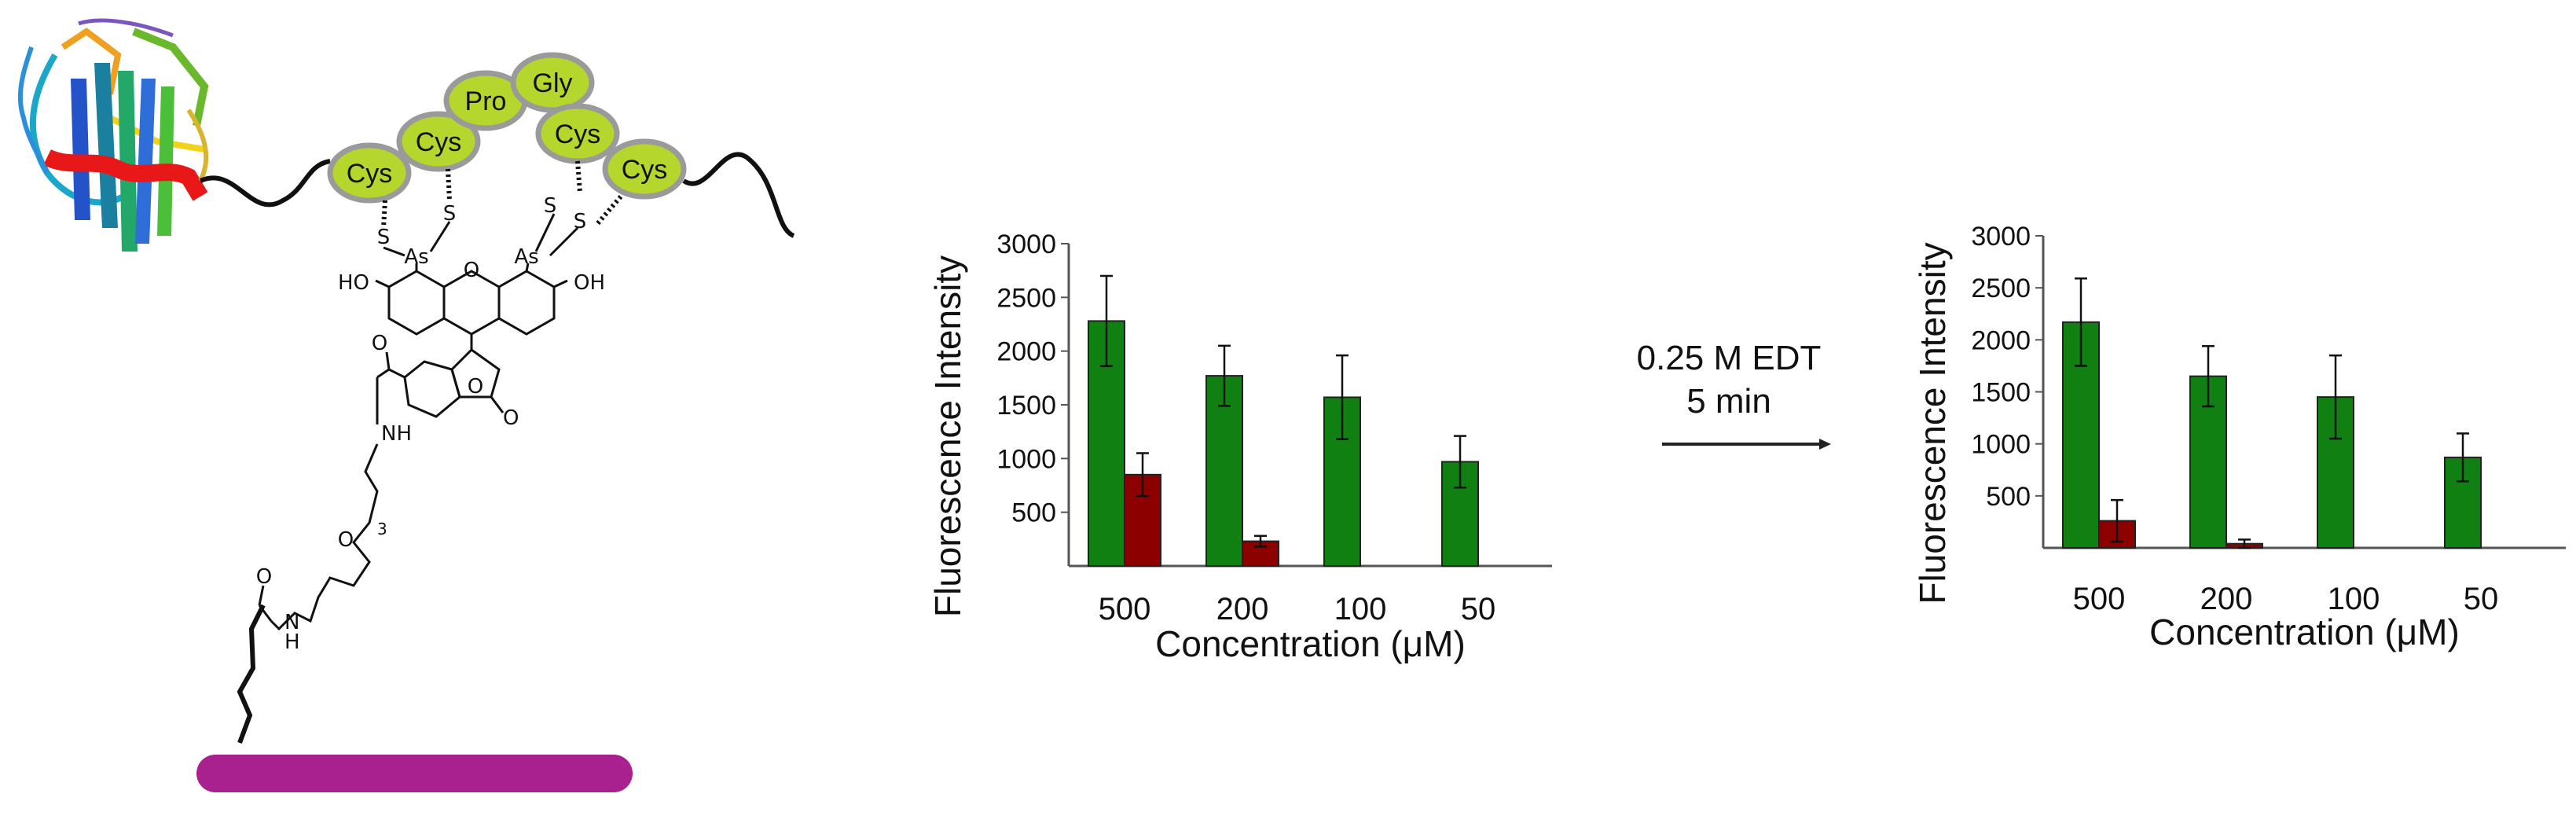 This screenshot has height=823, width=2576. I want to click on arrow-head-icon, so click(1825, 445).